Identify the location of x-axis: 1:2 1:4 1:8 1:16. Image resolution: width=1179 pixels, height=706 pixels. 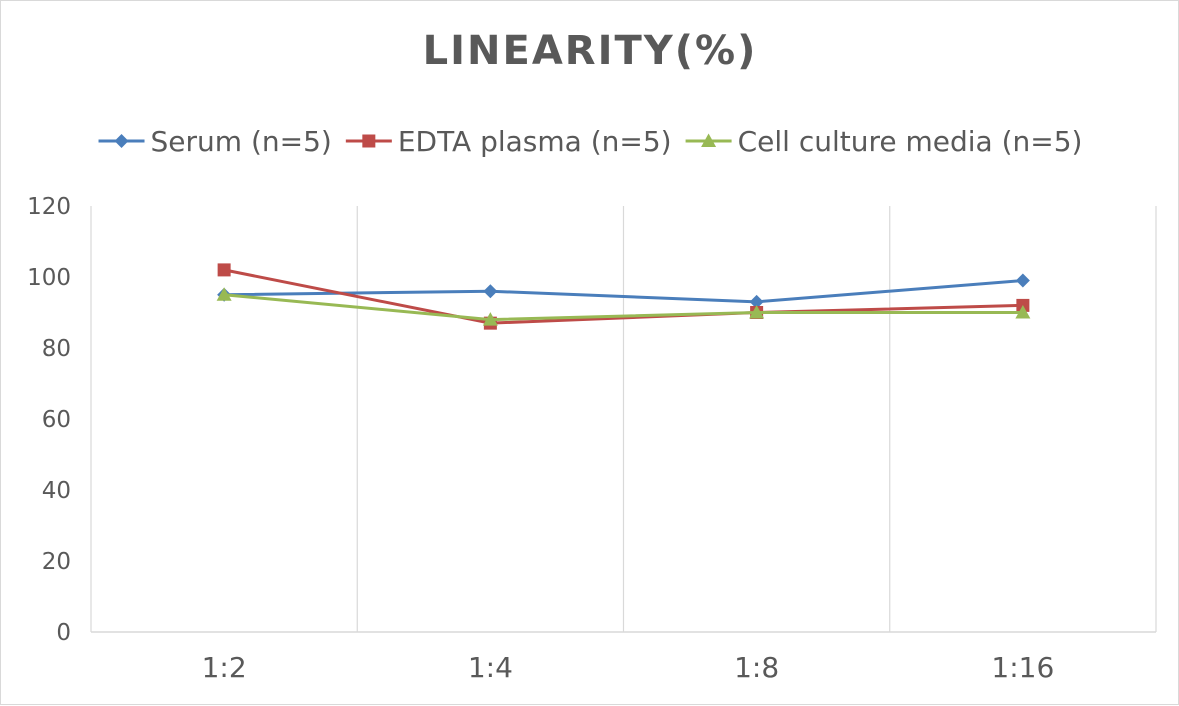
(623, 657).